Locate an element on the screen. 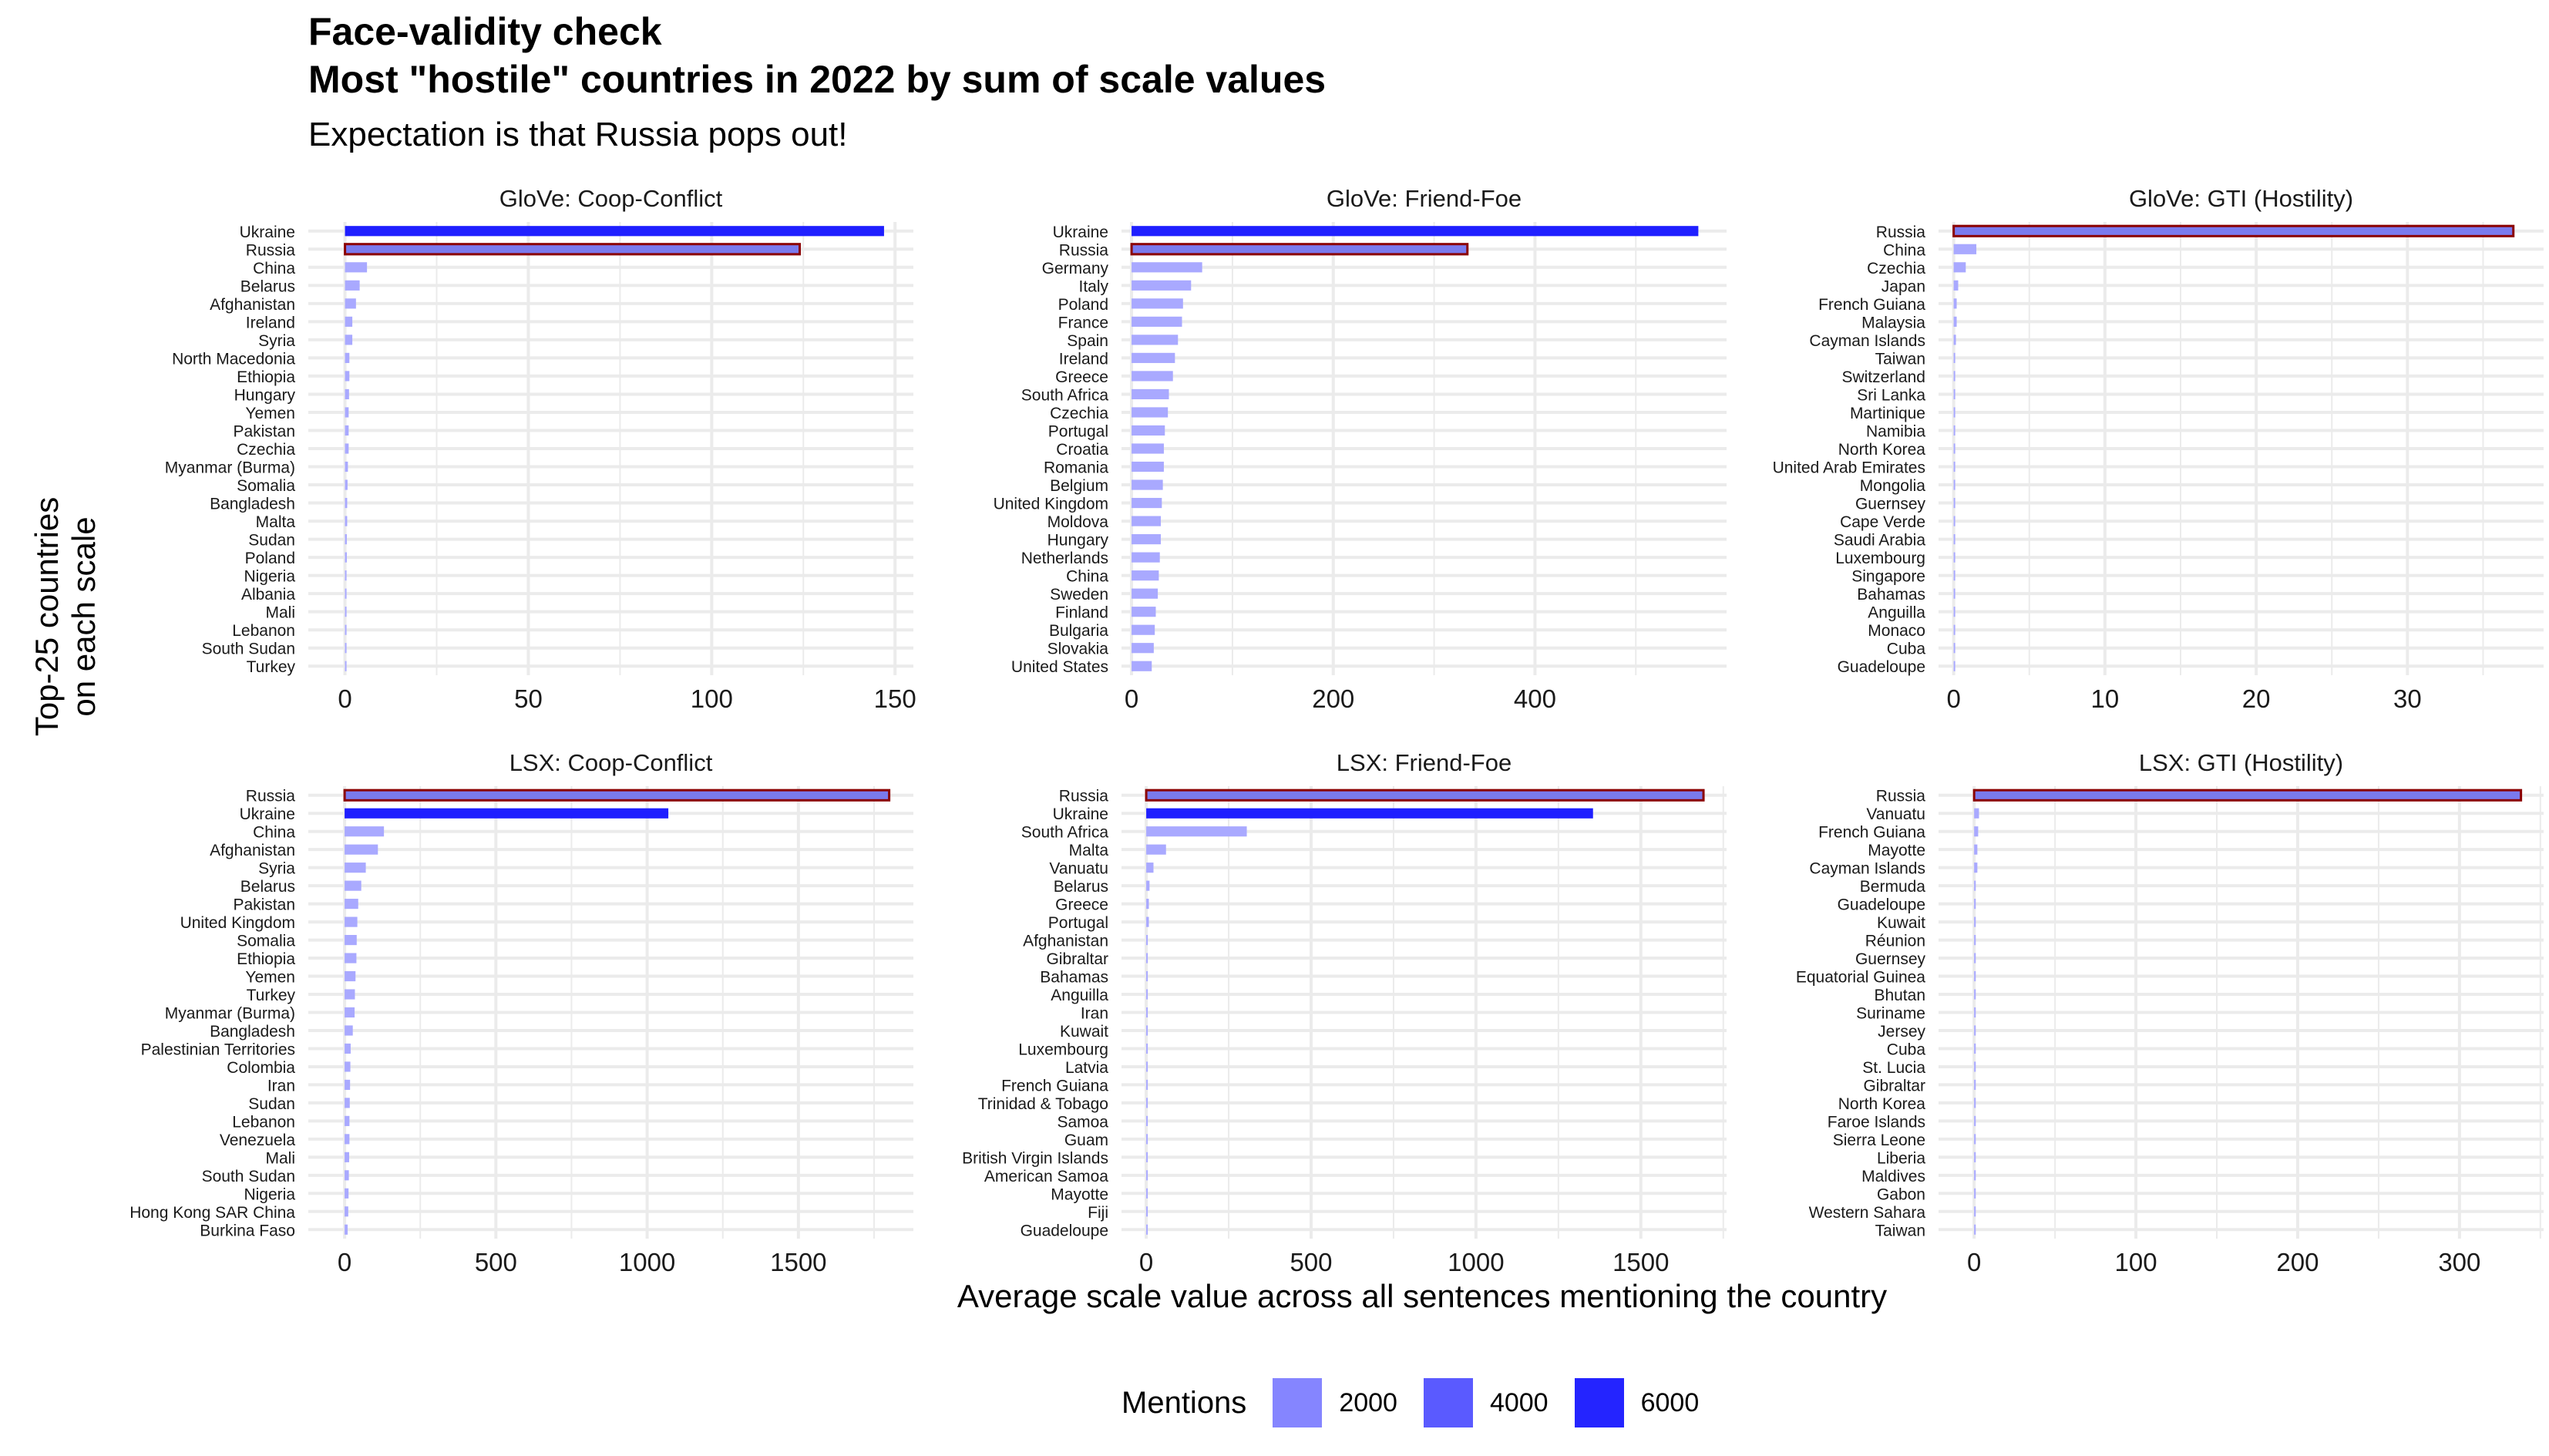  category-label: Cayman Islands is located at coordinates (1867, 869).